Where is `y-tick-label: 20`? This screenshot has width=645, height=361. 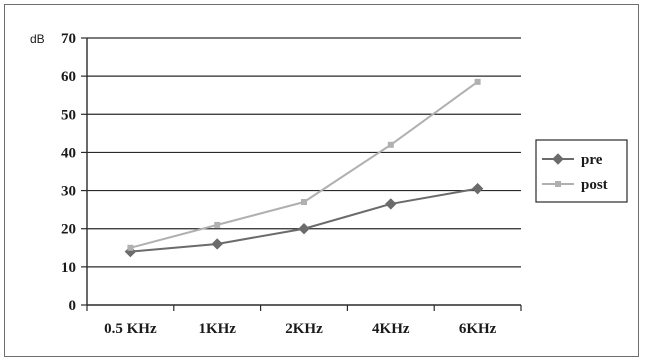
y-tick-label: 20 is located at coordinates (68, 230).